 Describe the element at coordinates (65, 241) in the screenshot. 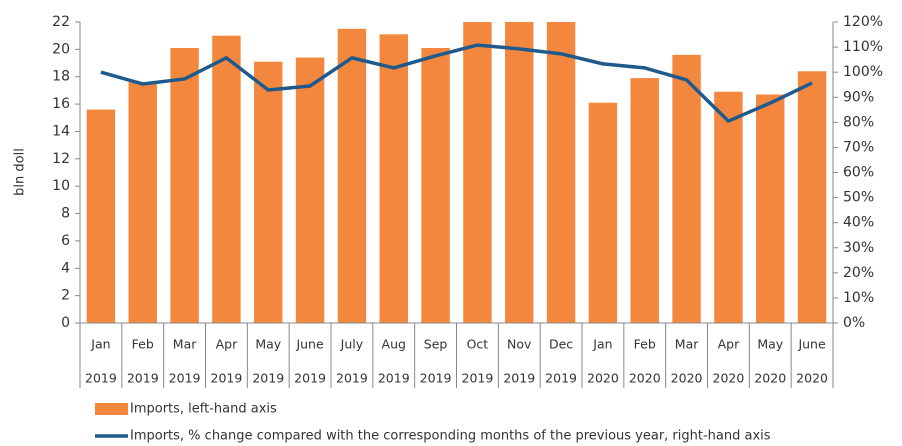

I see `y-tick-label: 6` at that location.